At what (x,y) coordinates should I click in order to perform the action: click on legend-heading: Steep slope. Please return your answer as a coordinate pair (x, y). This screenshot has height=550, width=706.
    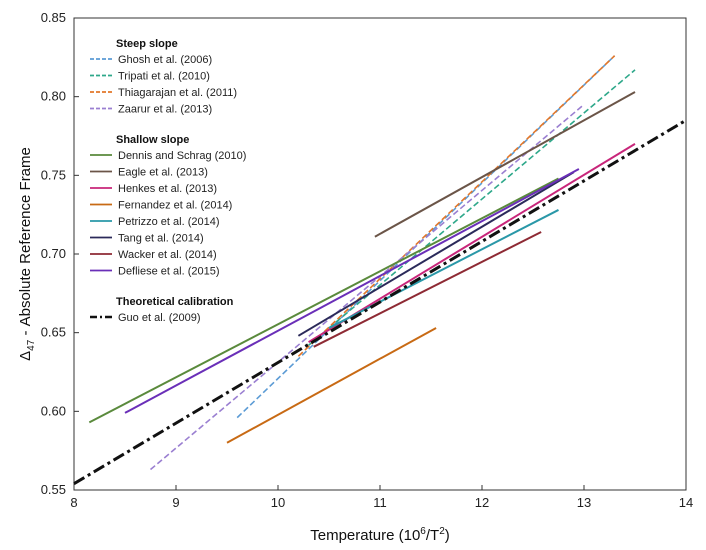
    Looking at the image, I should click on (147, 44).